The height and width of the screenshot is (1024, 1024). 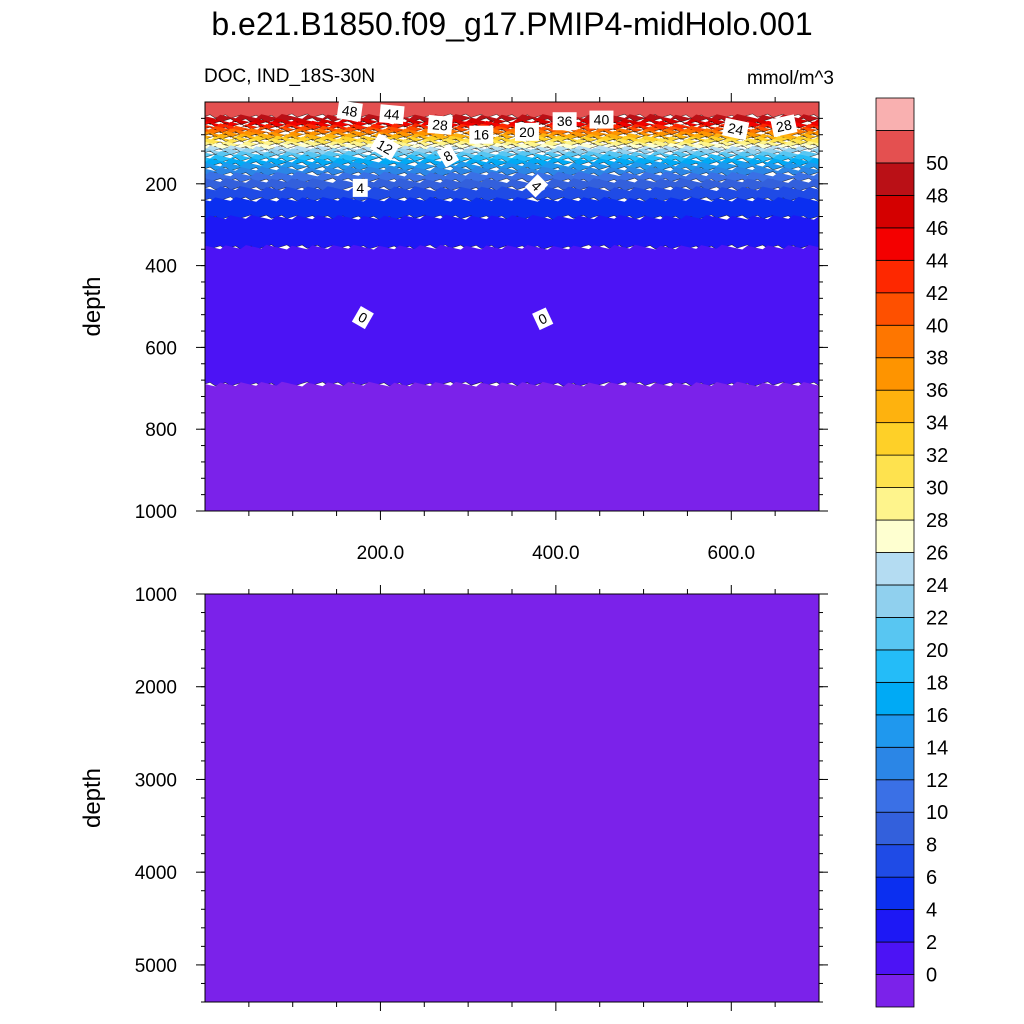 I want to click on units-label: mmol/m^3, so click(x=790, y=78).